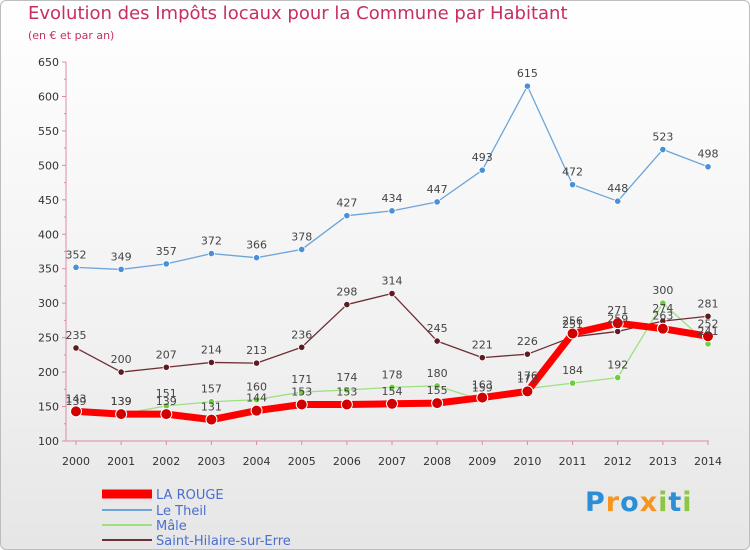 This screenshot has width=750, height=550. Describe the element at coordinates (708, 323) in the screenshot. I see `data-label: 252` at that location.